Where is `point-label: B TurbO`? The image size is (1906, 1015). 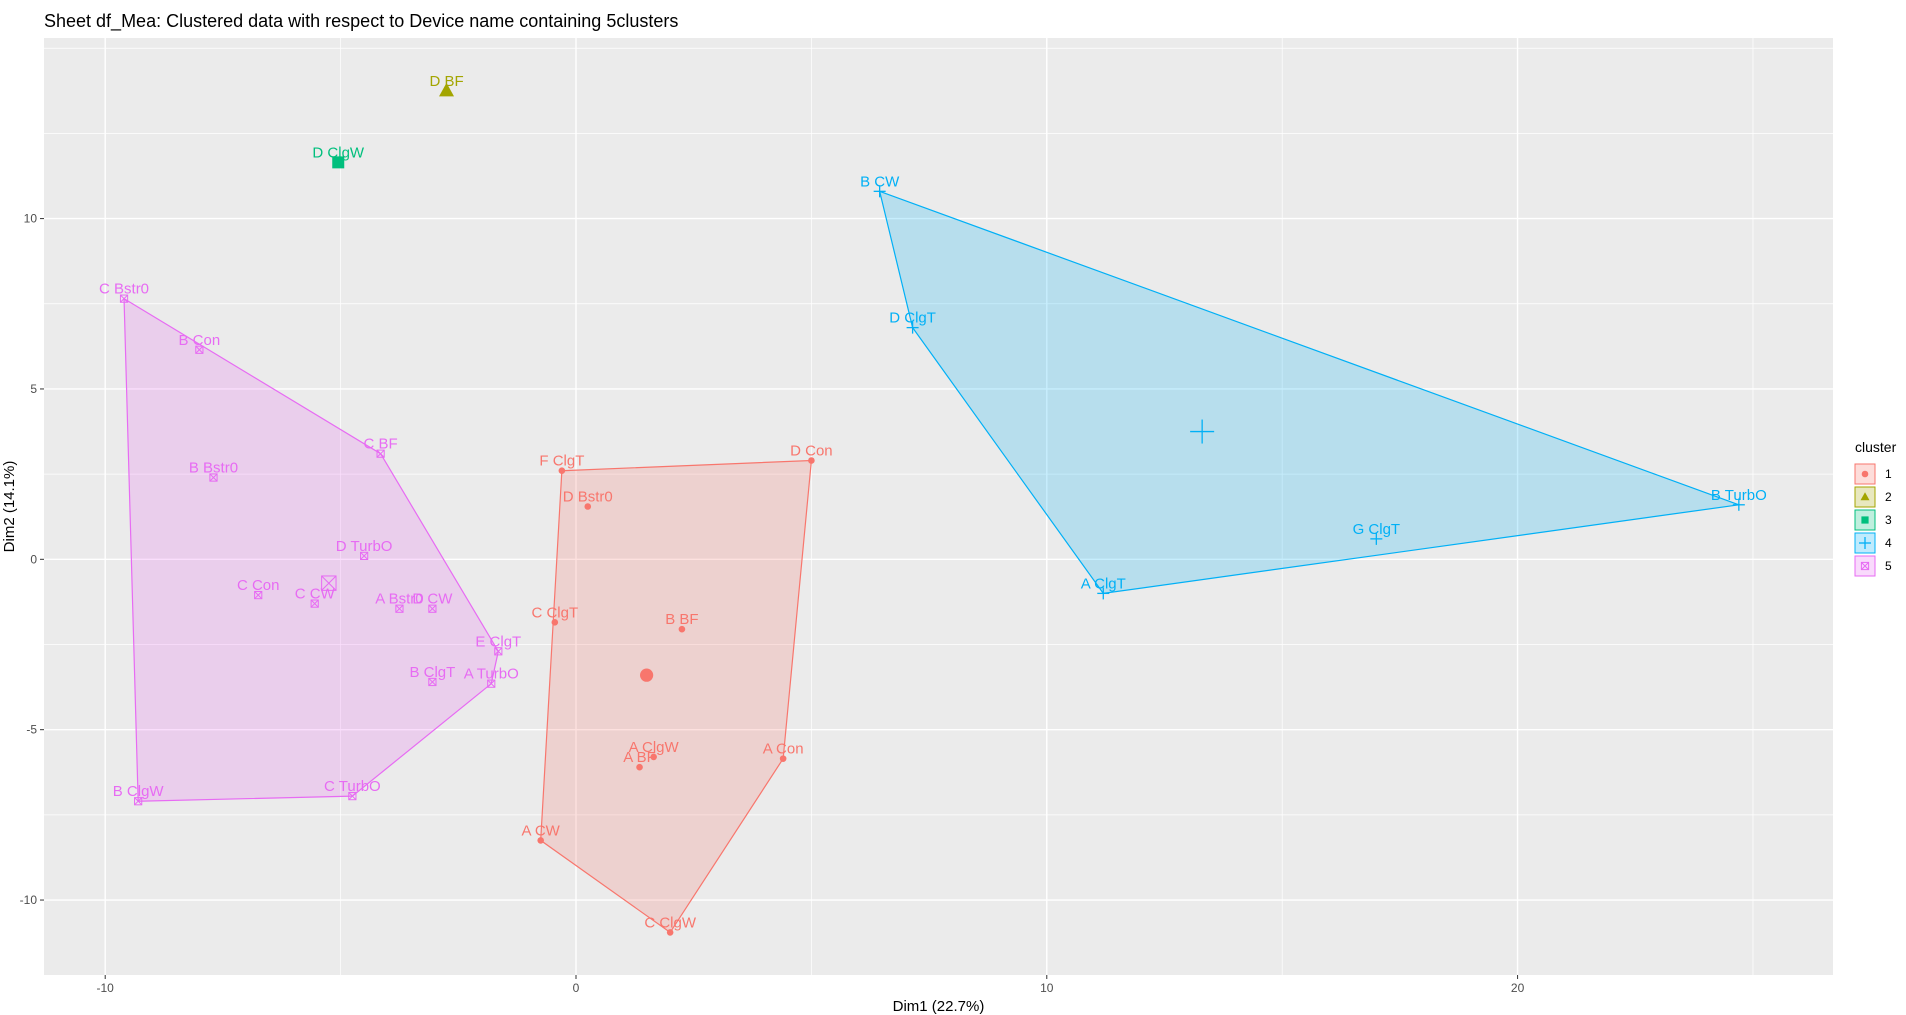 point-label: B TurbO is located at coordinates (1739, 495).